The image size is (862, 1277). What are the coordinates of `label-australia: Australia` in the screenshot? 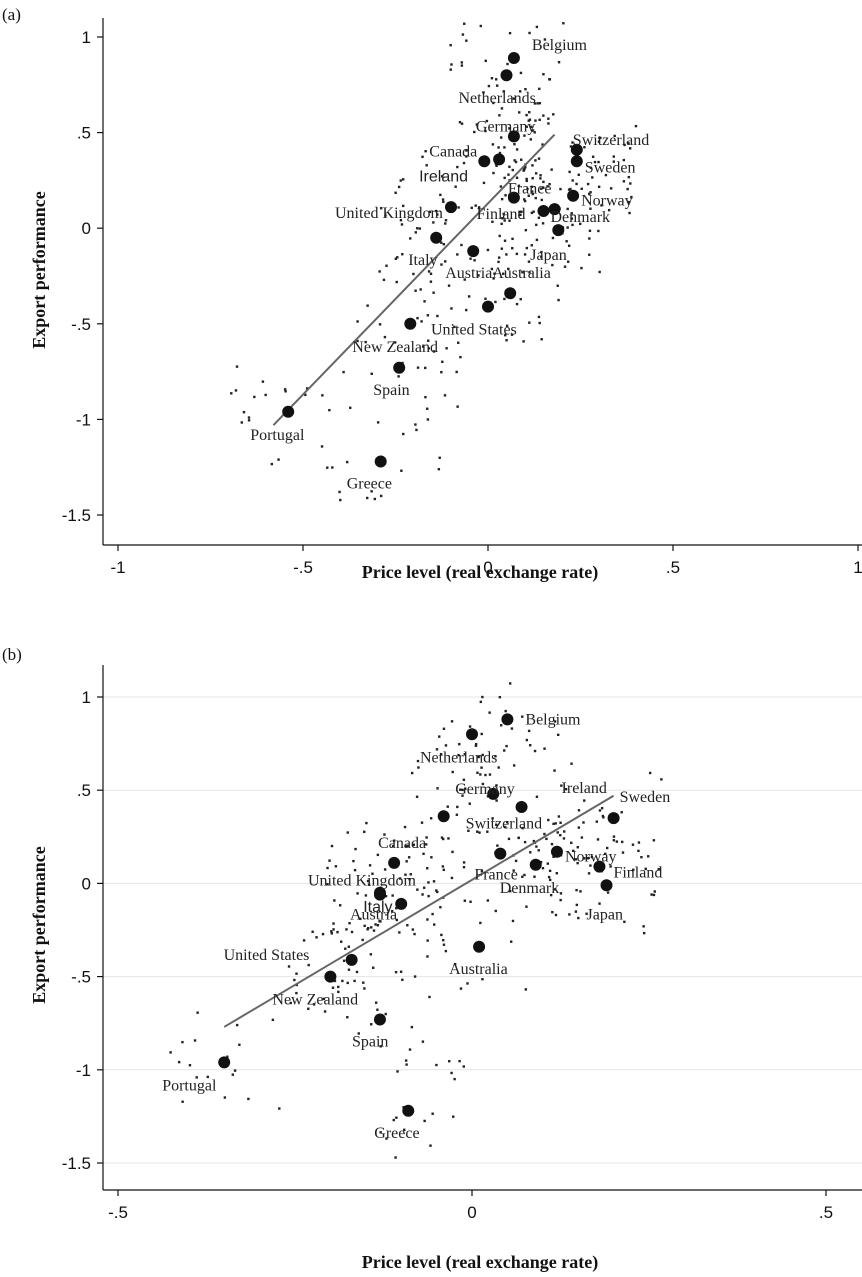 It's located at (521, 273).